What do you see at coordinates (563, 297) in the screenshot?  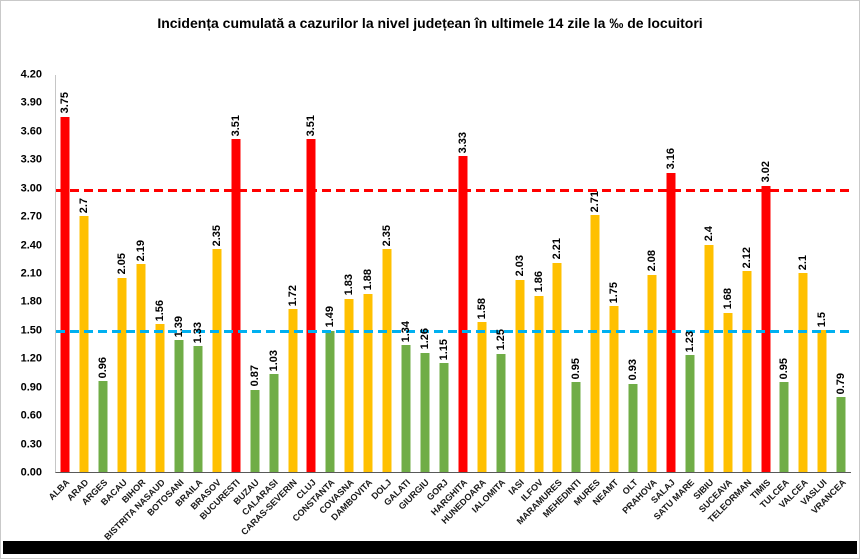 I see `bar-group: 0.95 MEHEDINTI` at bounding box center [563, 297].